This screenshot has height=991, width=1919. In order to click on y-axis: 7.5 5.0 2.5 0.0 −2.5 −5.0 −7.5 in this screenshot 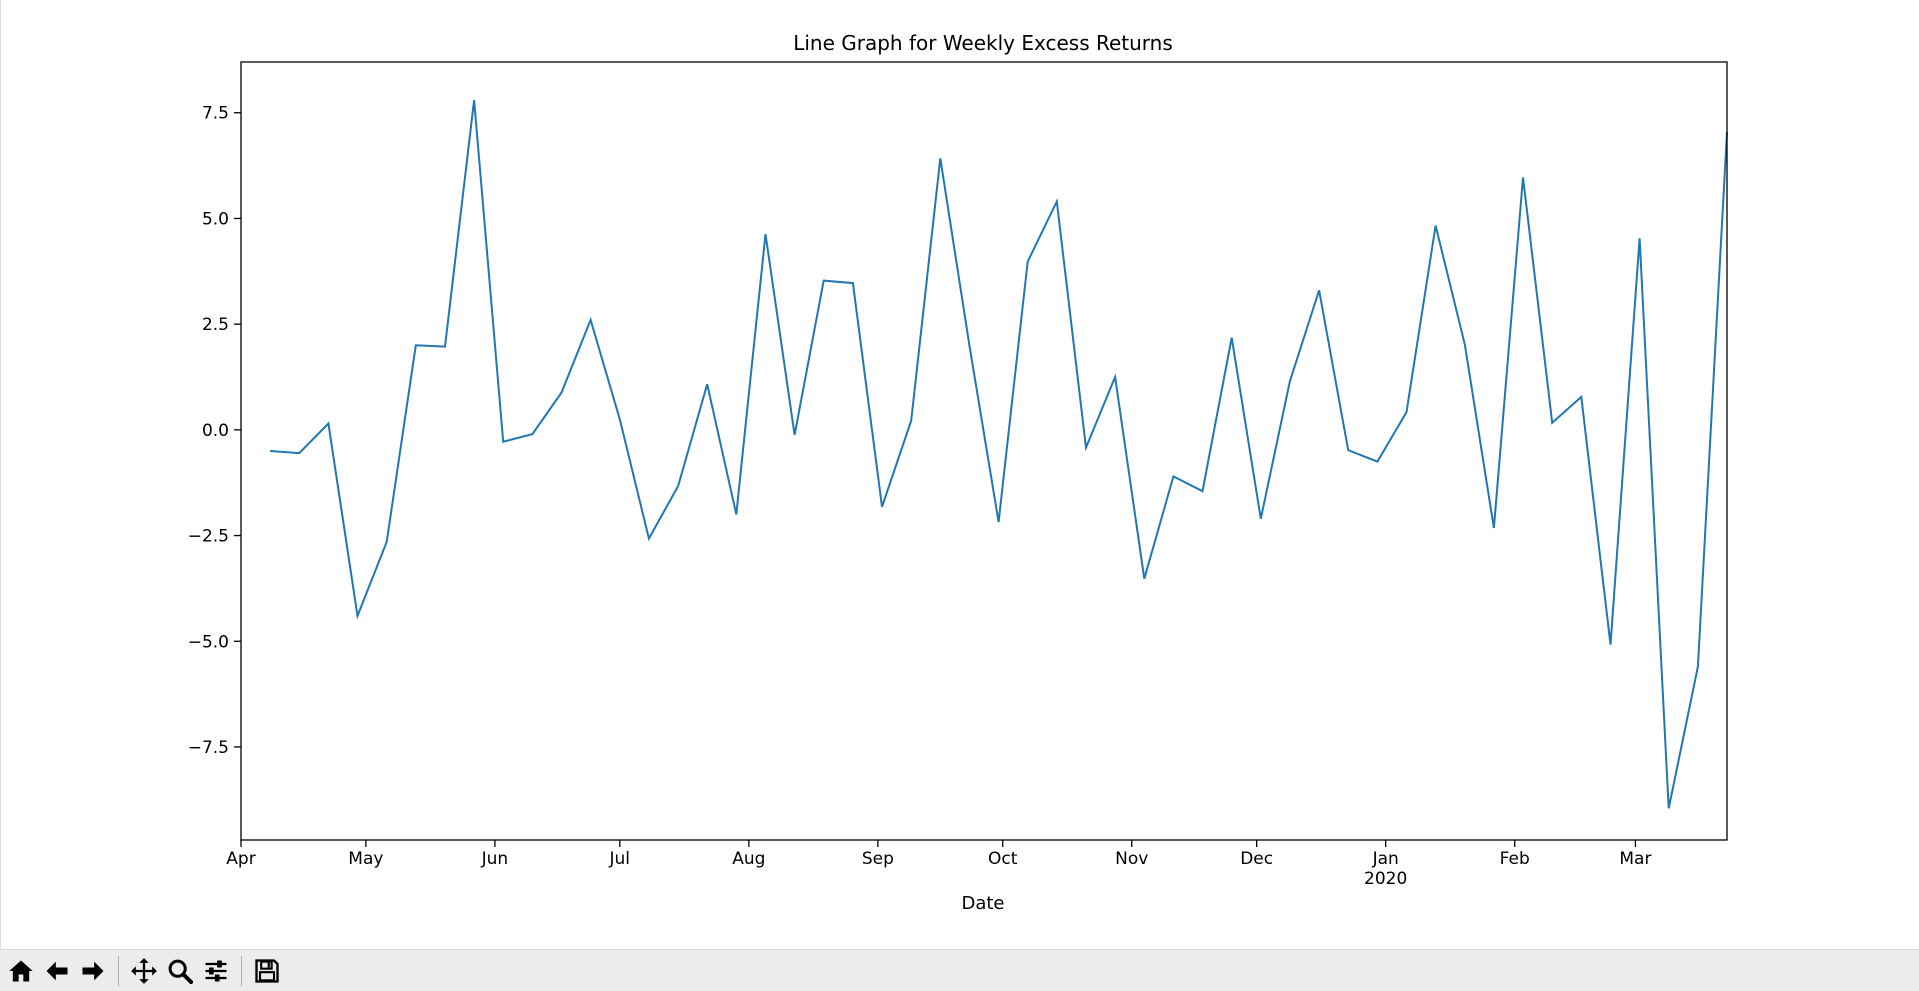, I will do `click(214, 431)`.